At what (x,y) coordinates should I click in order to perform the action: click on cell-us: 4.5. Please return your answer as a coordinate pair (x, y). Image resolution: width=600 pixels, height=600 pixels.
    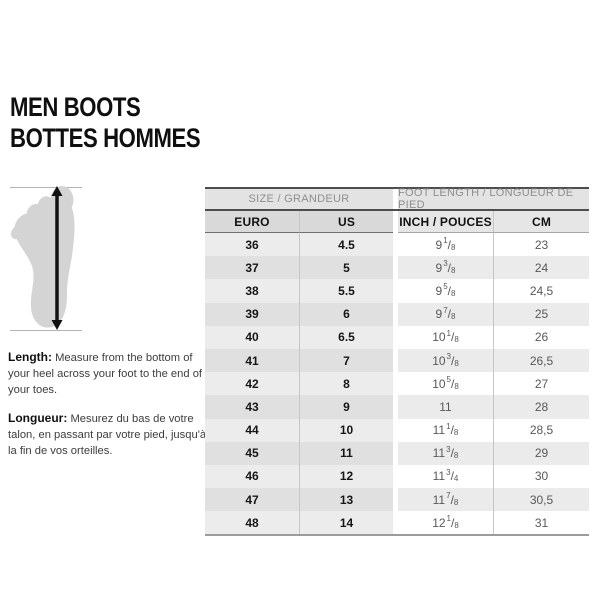
    Looking at the image, I should click on (346, 245).